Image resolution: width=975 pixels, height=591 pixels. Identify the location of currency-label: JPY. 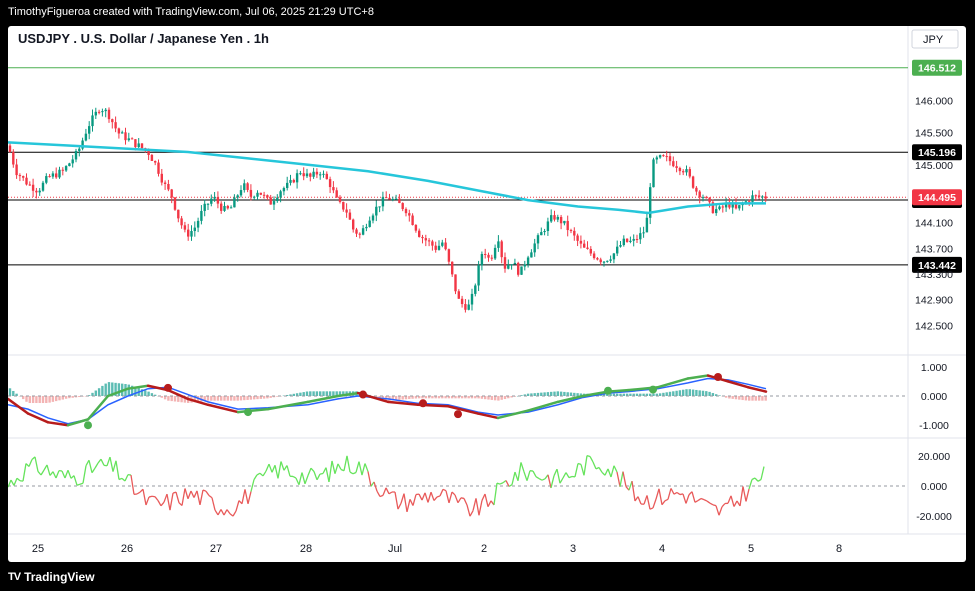
(933, 40).